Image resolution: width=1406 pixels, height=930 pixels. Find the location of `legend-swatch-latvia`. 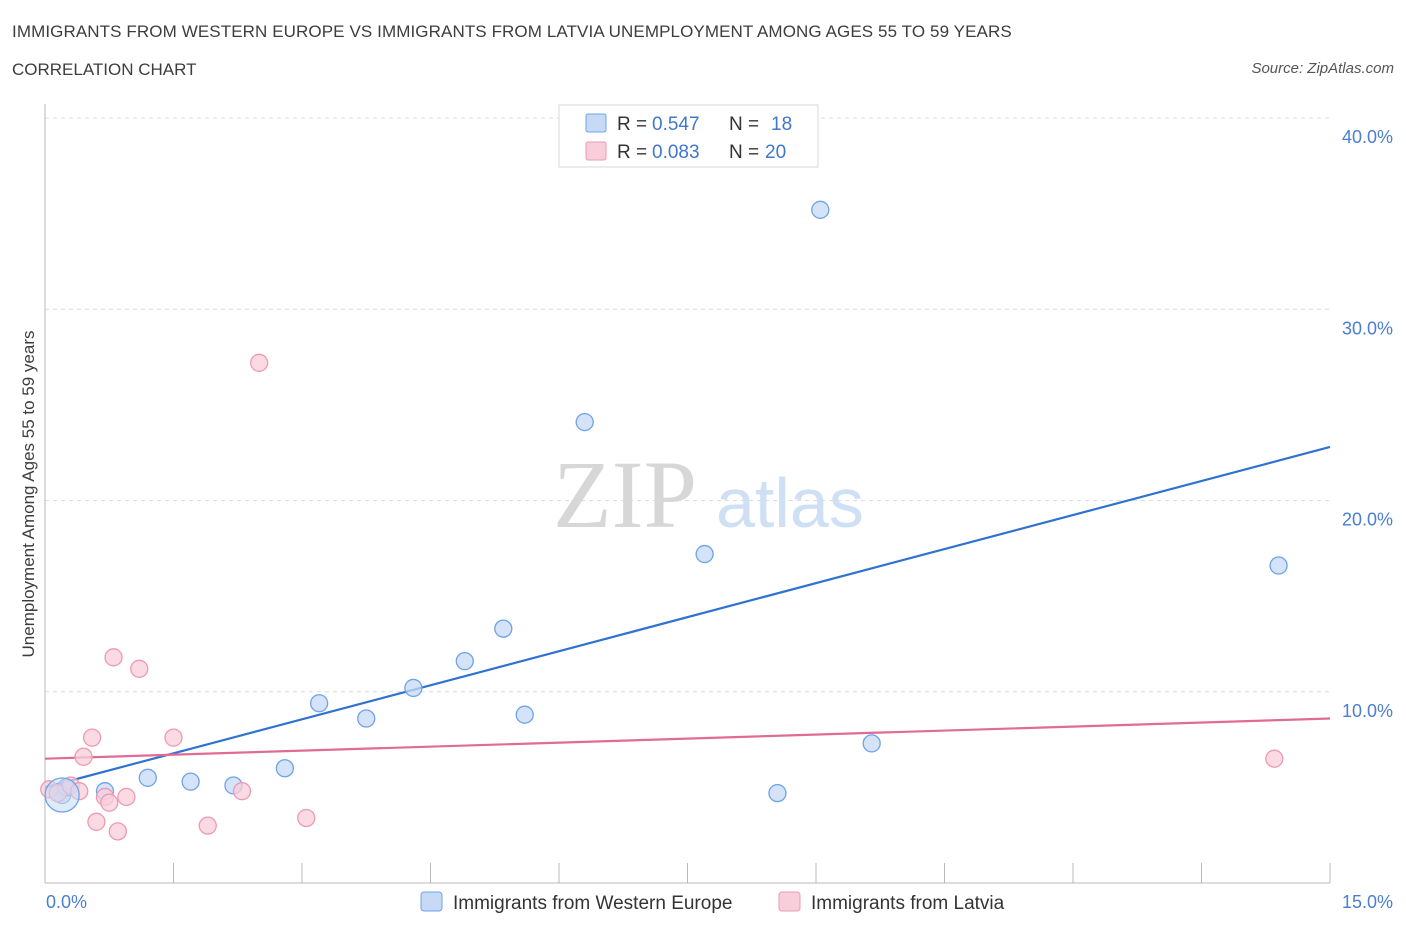

legend-swatch-latvia is located at coordinates (596, 151).